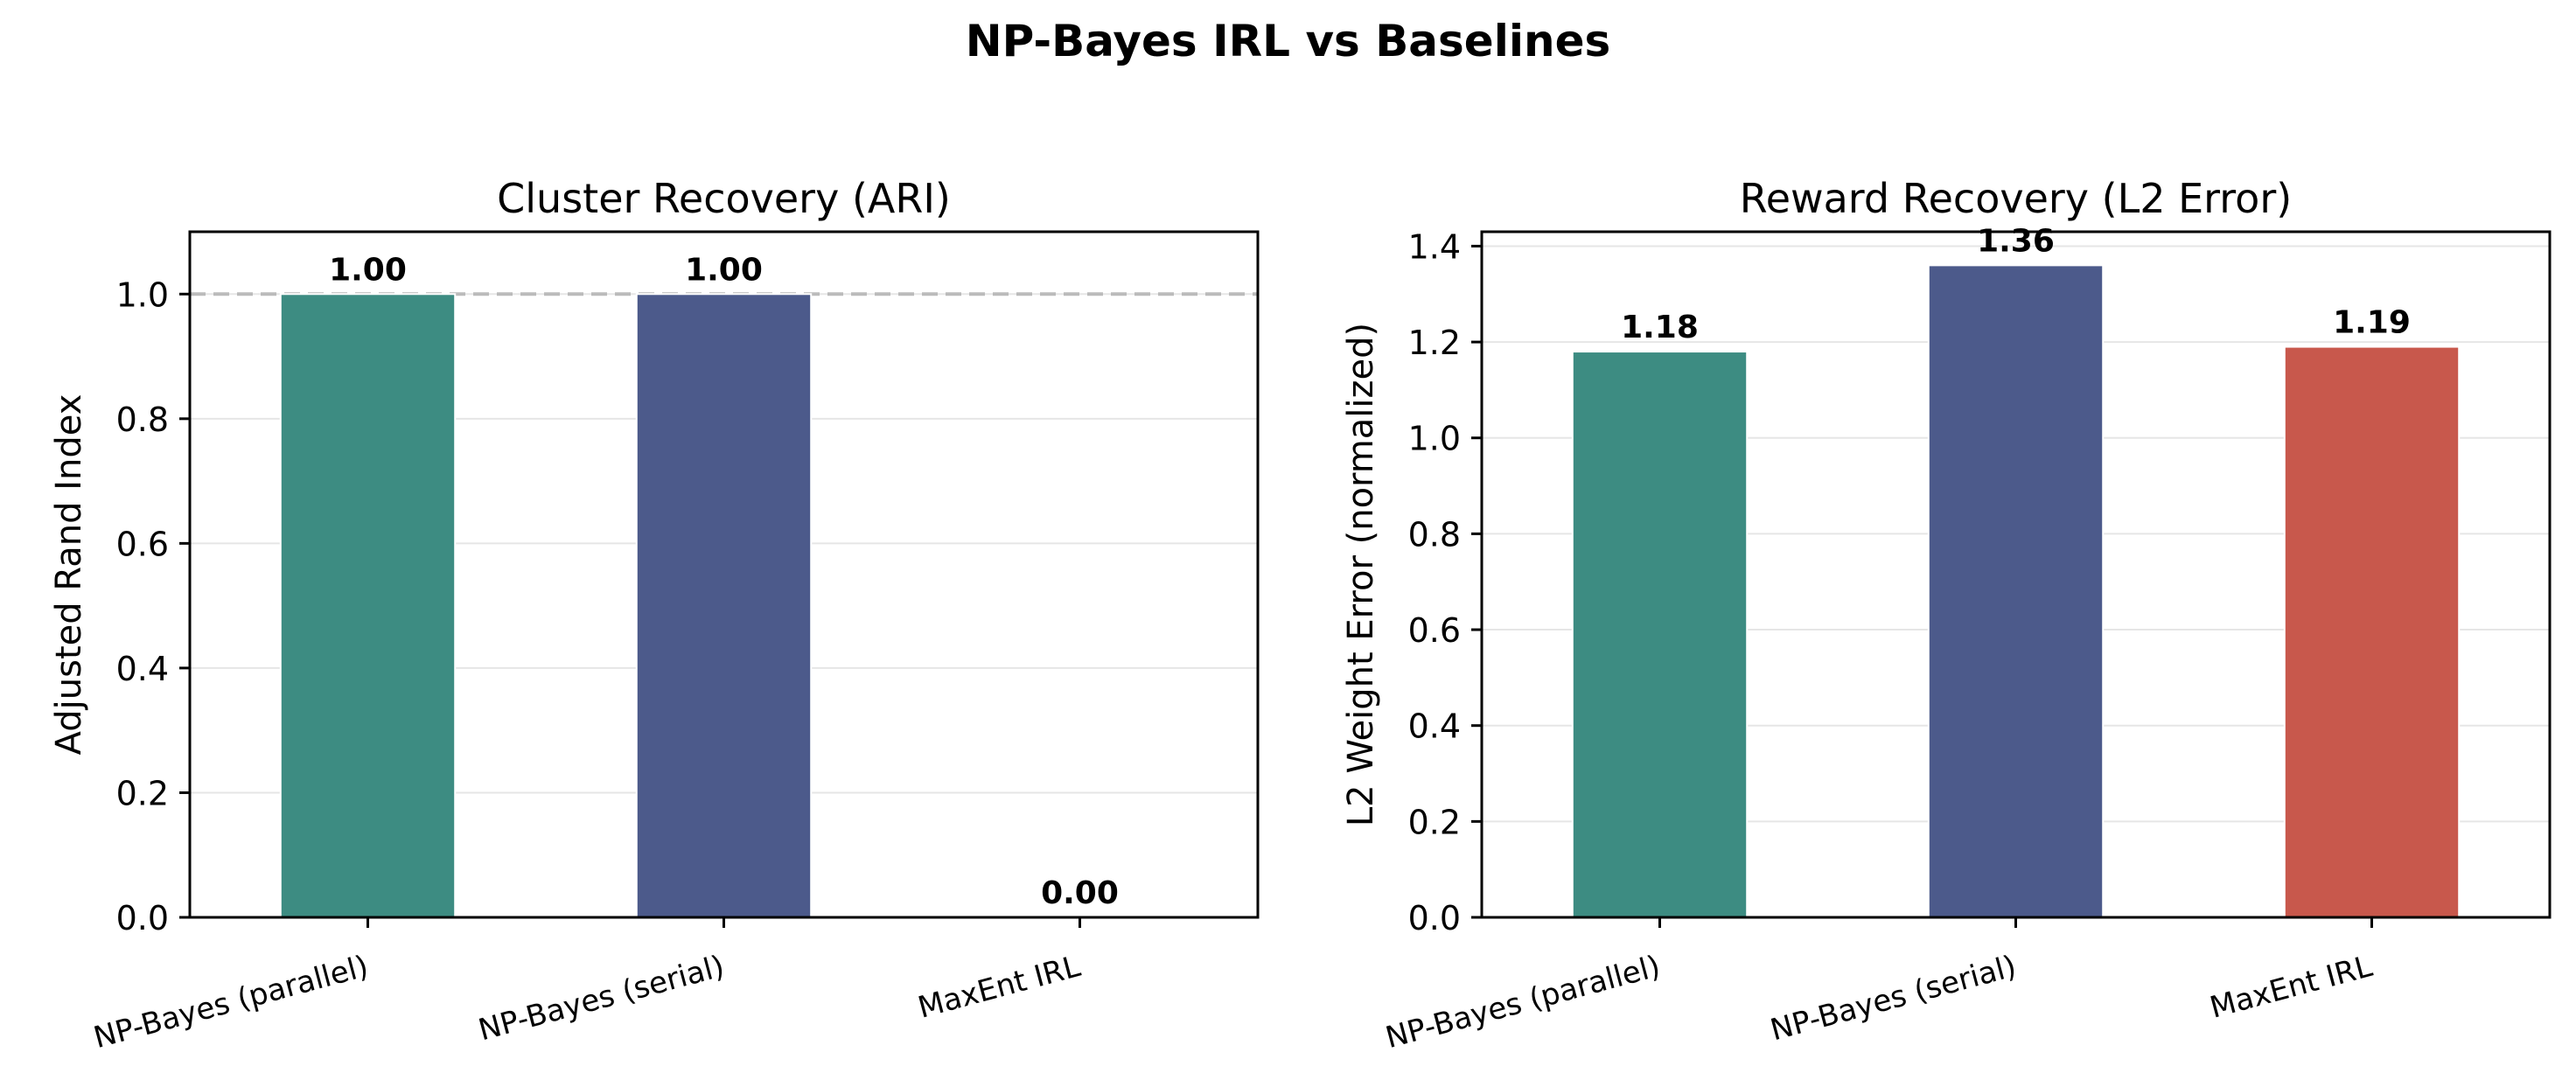 The height and width of the screenshot is (1080, 2576). I want to click on y-tick-label: 1.4, so click(1434, 247).